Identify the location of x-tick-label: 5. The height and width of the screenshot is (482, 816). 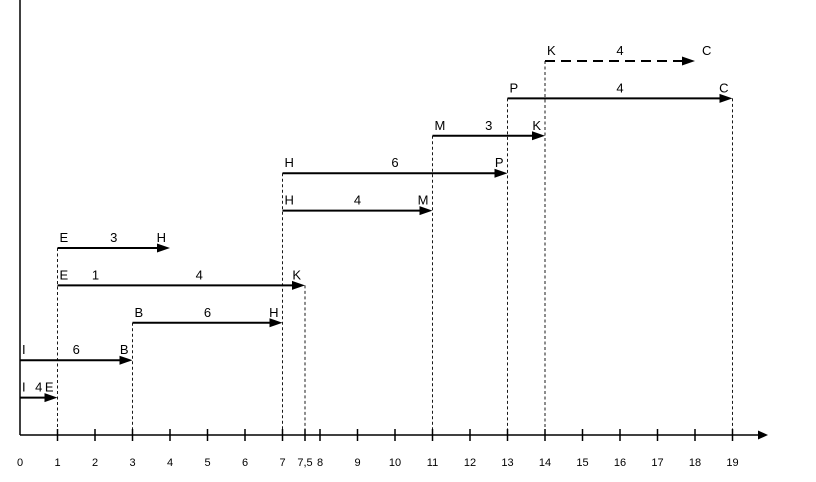
(207, 463).